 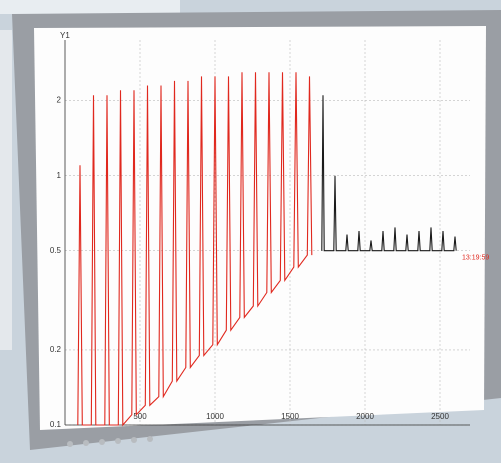 What do you see at coordinates (56, 349) in the screenshot?
I see `y-tick-label: 0.2` at bounding box center [56, 349].